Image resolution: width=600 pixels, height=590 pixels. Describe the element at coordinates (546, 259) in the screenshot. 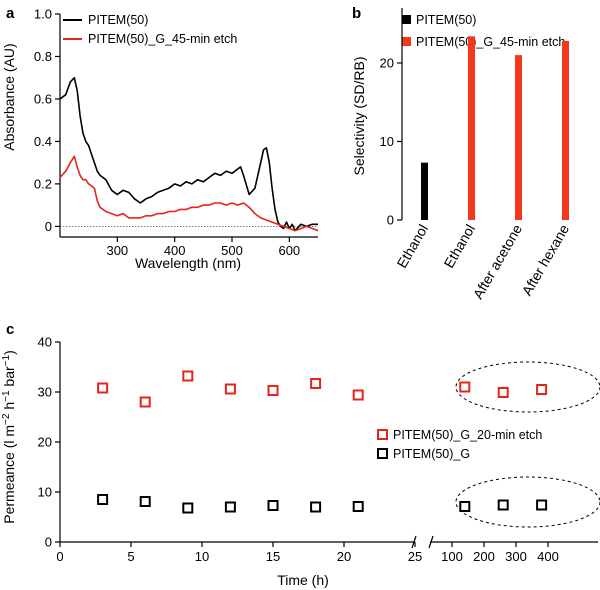

I see `panel-b-category-label: After hexane` at that location.